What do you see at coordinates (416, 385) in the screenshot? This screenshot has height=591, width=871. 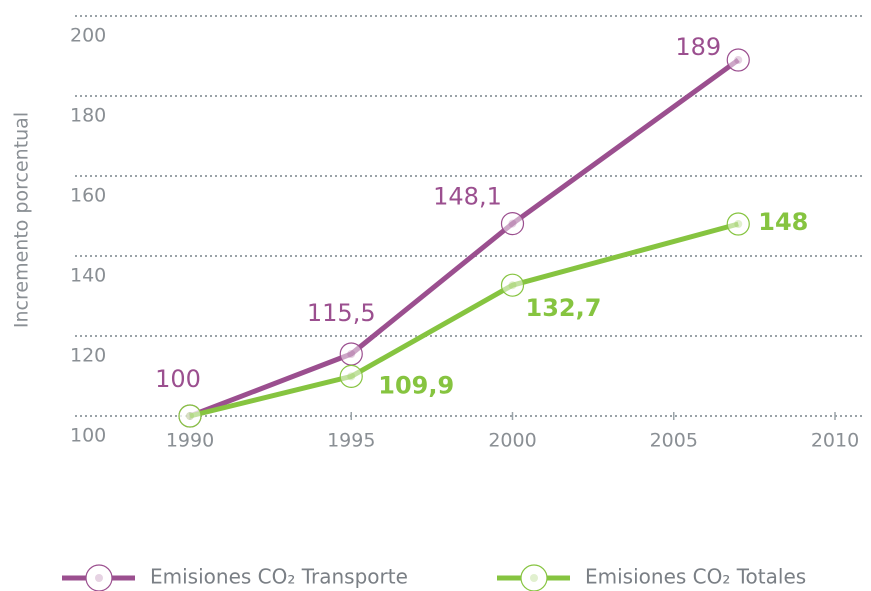 I see `data-label: 109,9` at bounding box center [416, 385].